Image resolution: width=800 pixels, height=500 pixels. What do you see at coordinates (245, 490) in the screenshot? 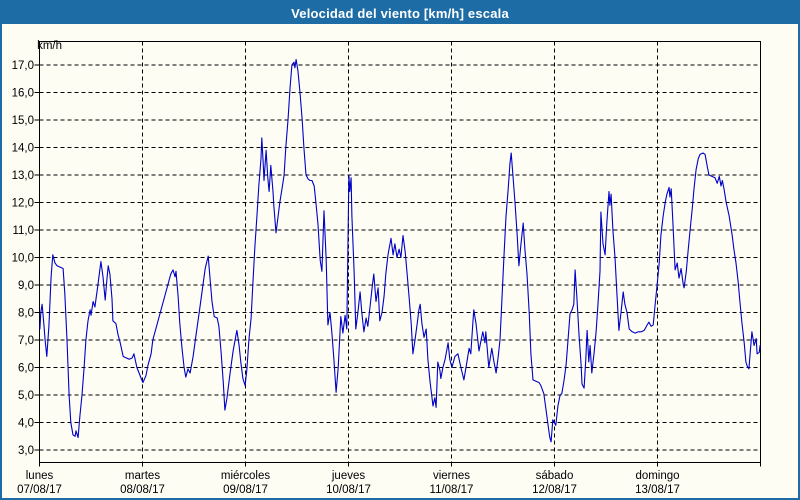
I see `x-date-label: 09/08/17` at bounding box center [245, 490].